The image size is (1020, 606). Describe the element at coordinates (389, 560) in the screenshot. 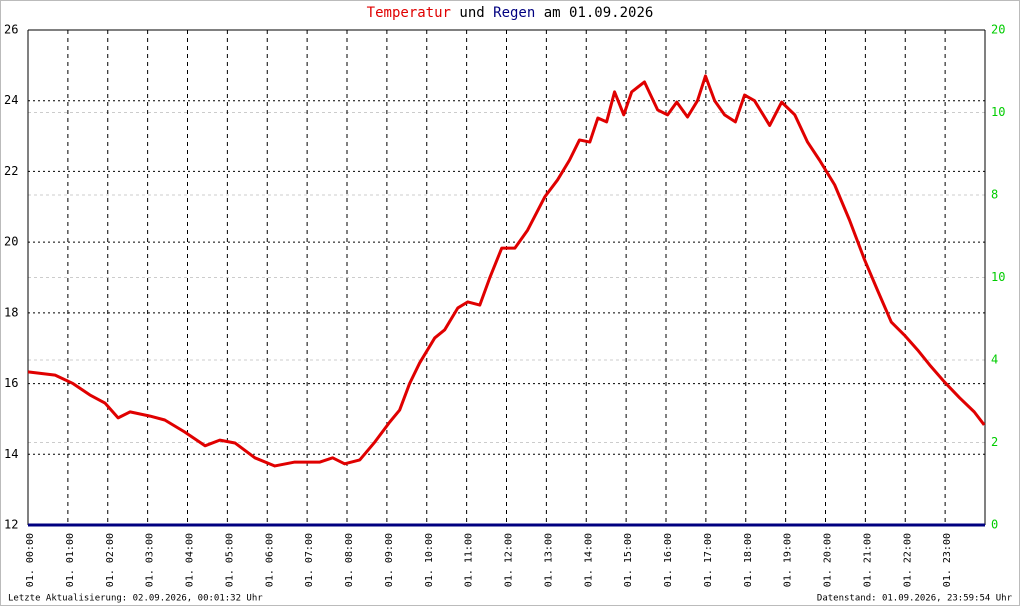

I see `x-tick-label: 01. 09:00` at that location.